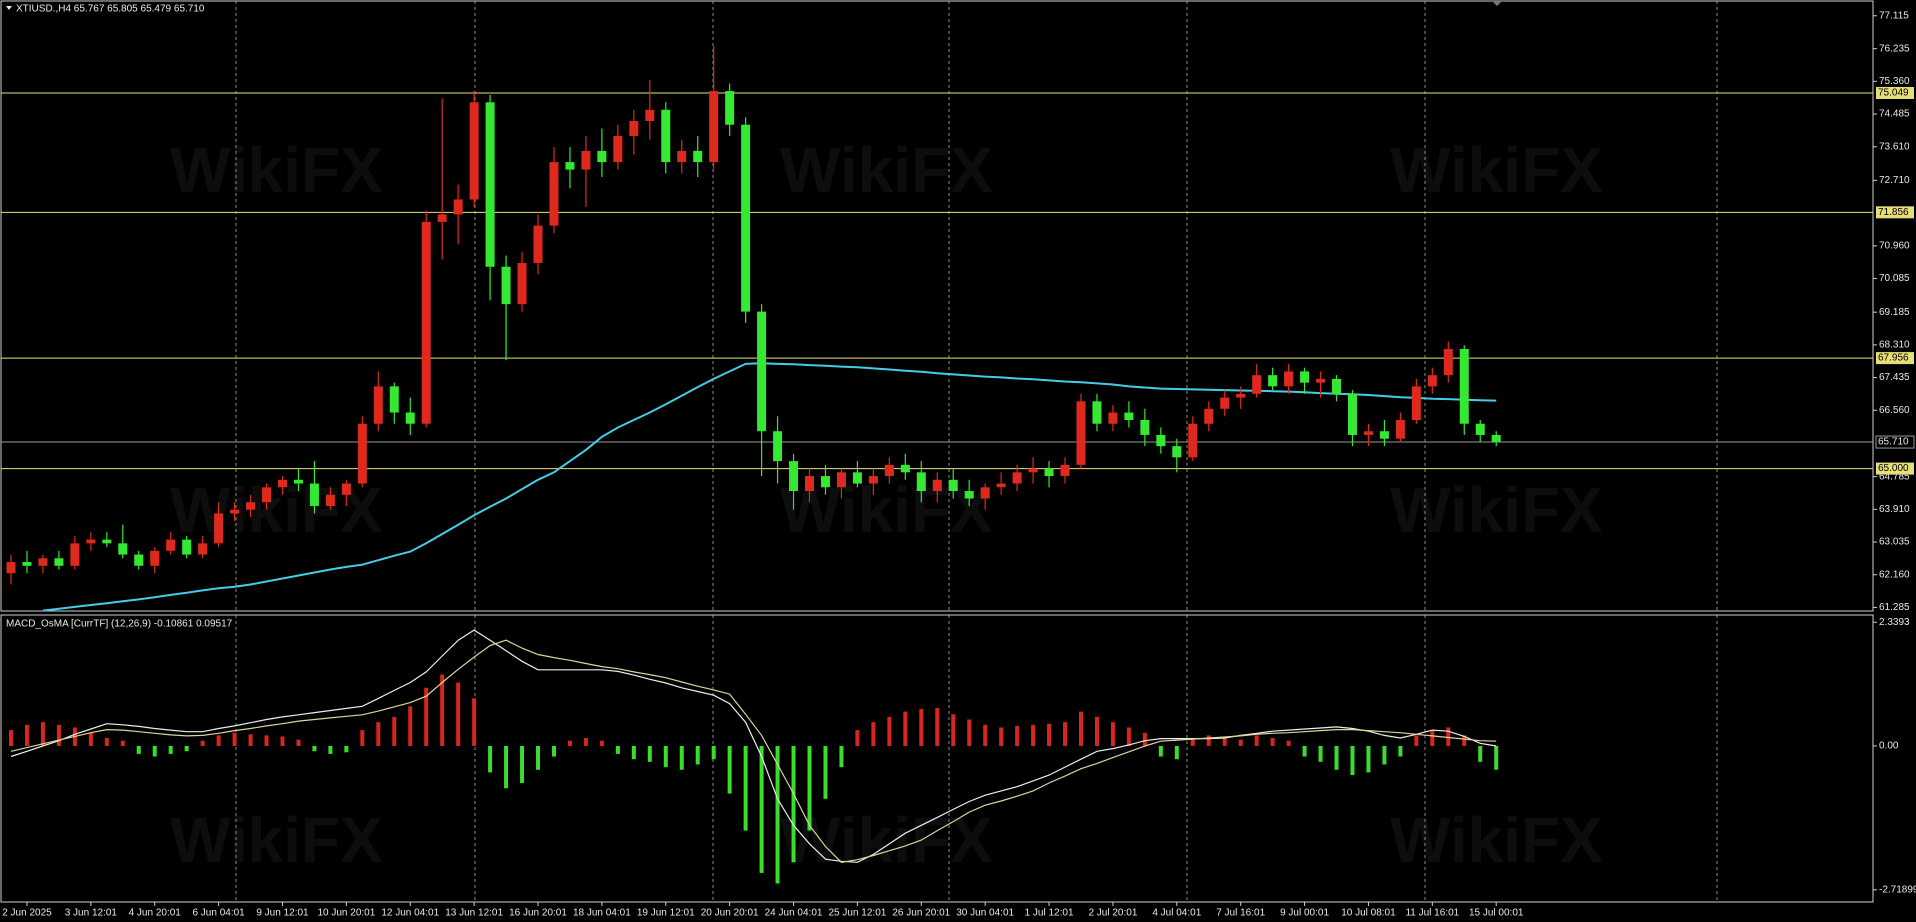 The height and width of the screenshot is (922, 1916). What do you see at coordinates (27, 913) in the screenshot?
I see `x-tick-label: 2 Jun 2025` at bounding box center [27, 913].